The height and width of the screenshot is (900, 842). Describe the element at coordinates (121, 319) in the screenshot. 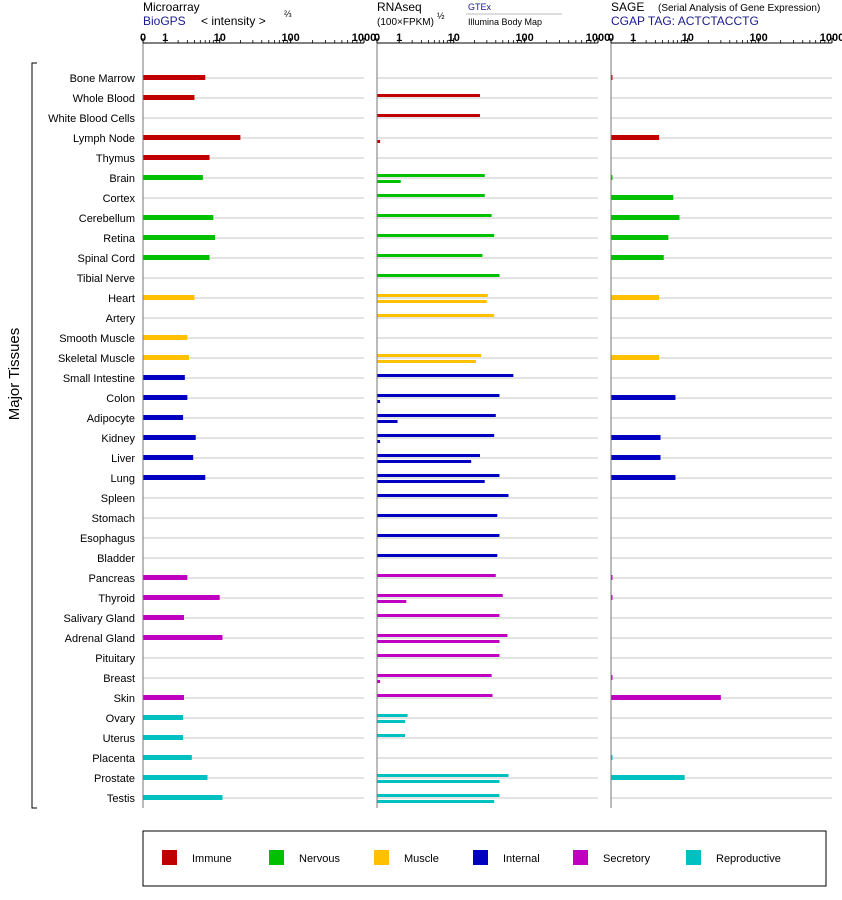

I see `tissue-label: Artery` at that location.